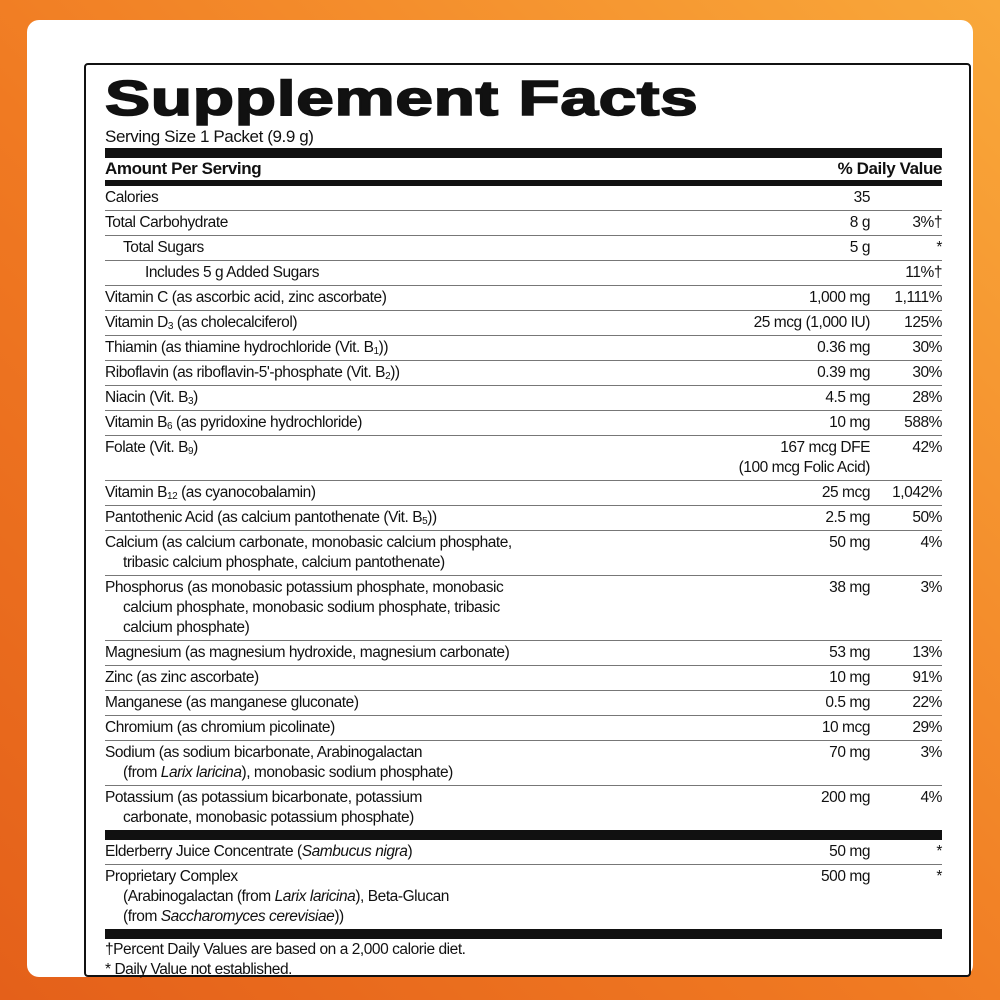 The width and height of the screenshot is (1000, 1000). I want to click on amount-value: 1,000 mg, so click(839, 297).